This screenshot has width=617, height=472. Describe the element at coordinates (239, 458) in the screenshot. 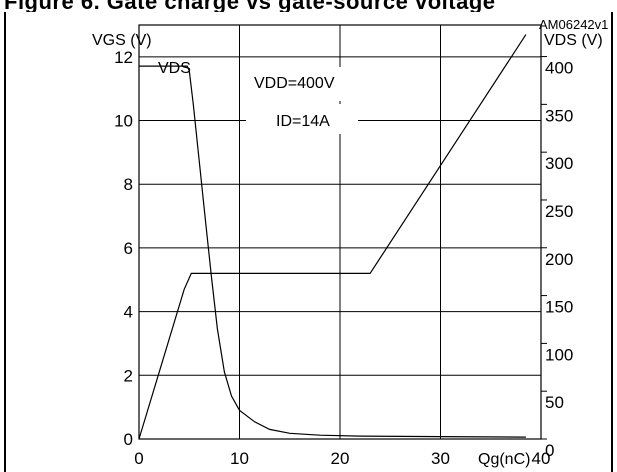

I see `x-tick-label: 10` at that location.